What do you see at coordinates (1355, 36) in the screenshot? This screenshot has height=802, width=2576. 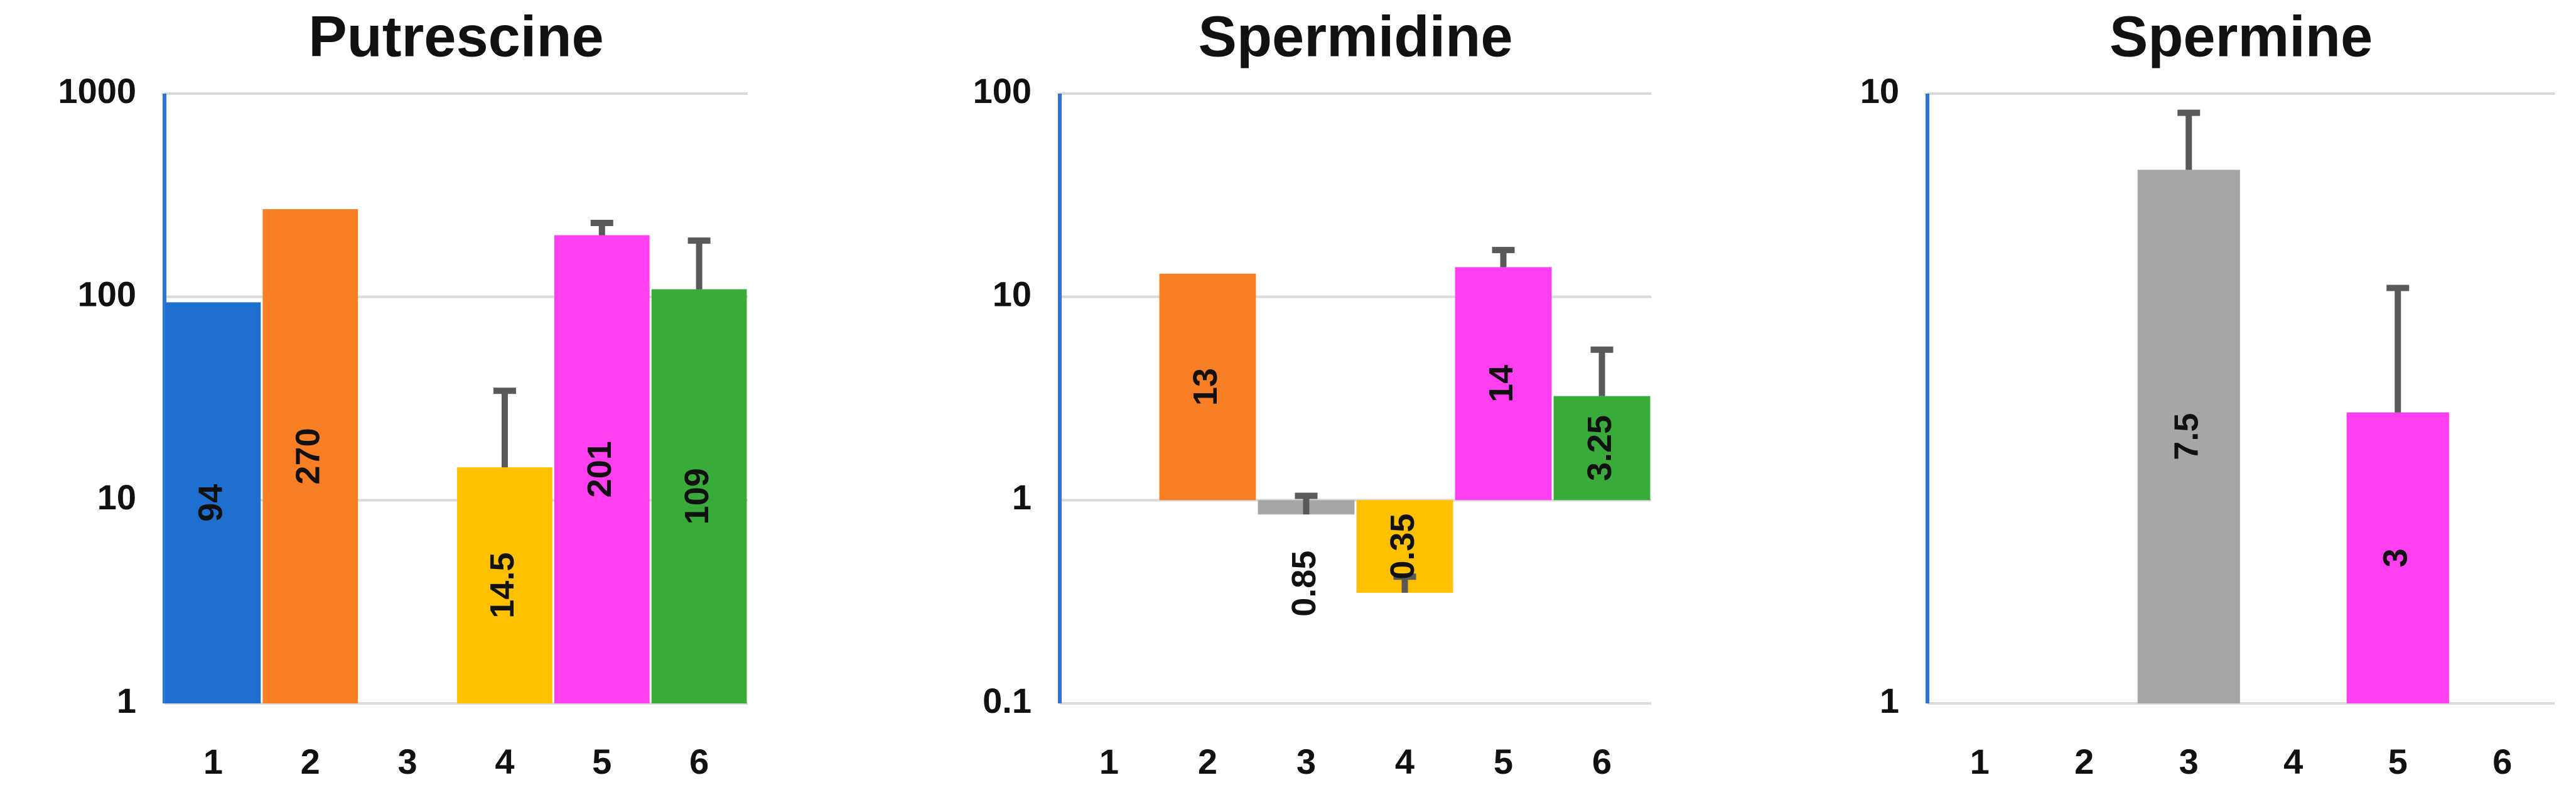 I see `chart-title: Spermidine` at bounding box center [1355, 36].